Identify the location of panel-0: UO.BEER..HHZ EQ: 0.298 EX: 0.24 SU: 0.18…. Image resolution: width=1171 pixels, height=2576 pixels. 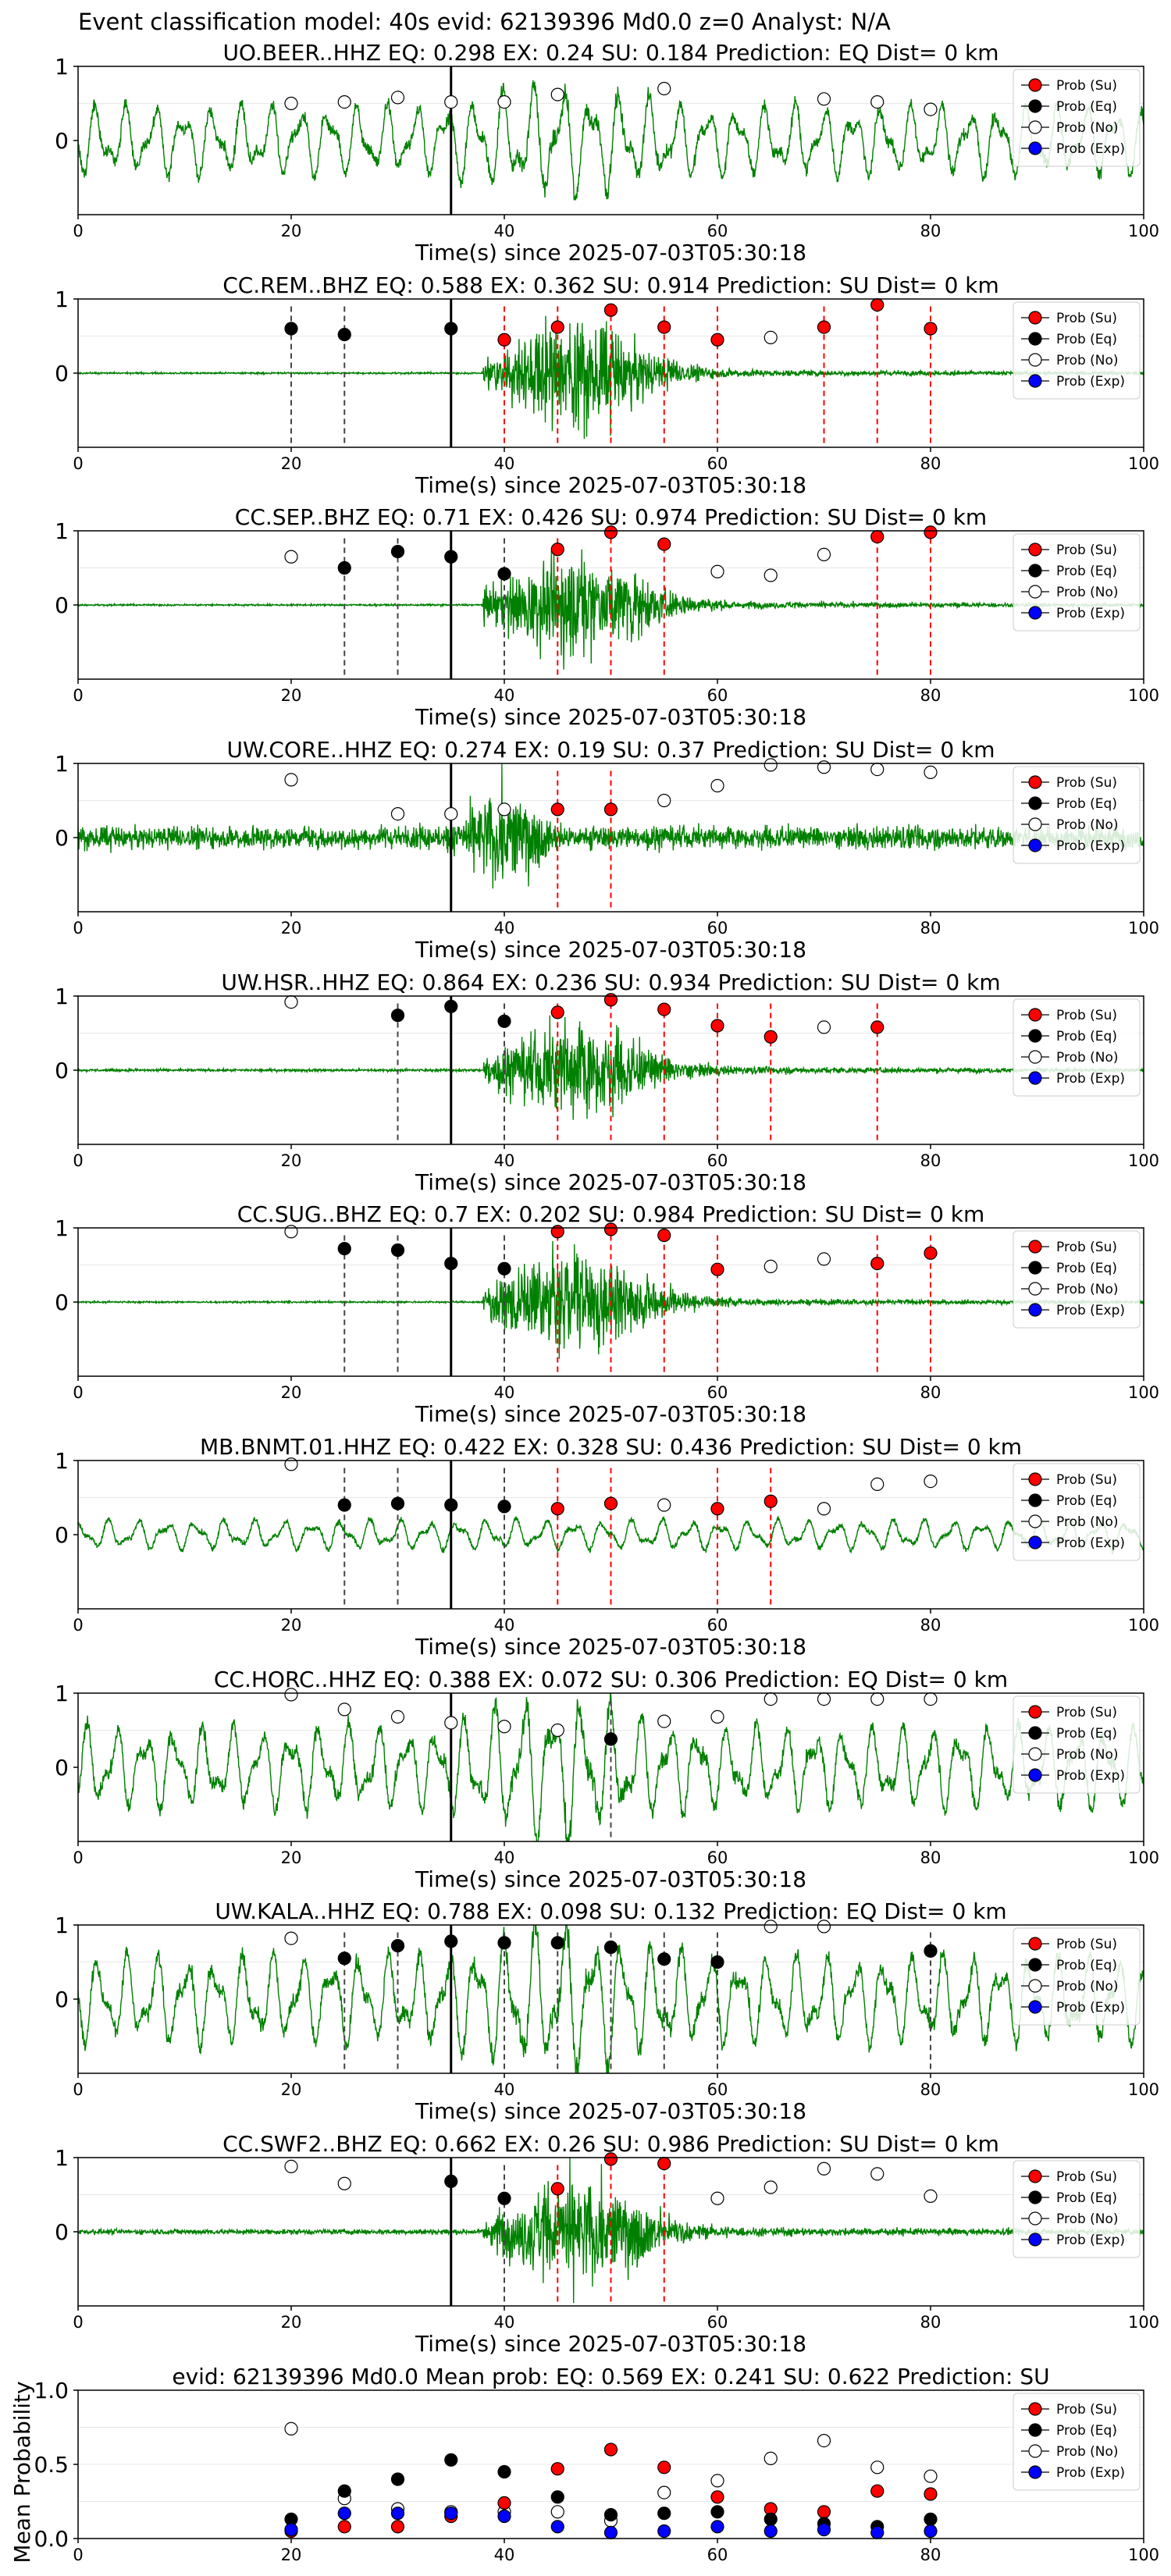
(607, 152).